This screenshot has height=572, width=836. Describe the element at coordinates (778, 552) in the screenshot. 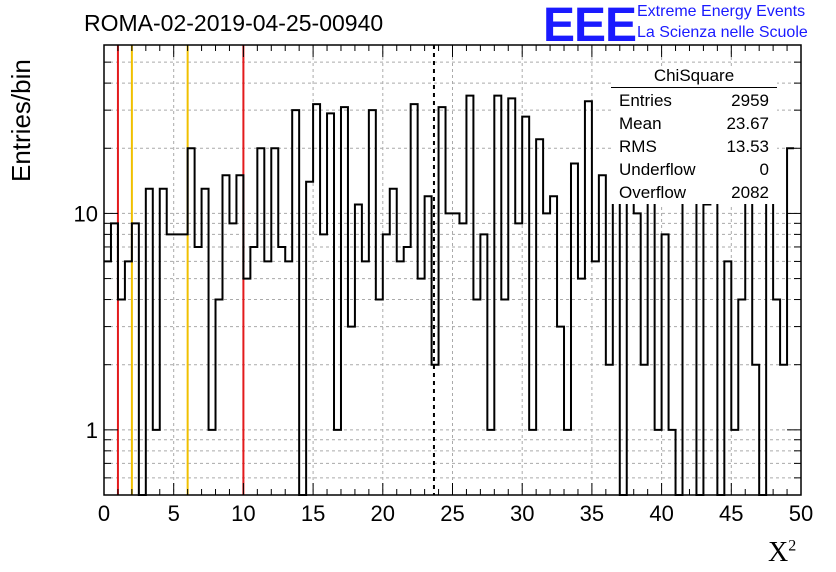

I see `x-axis-label-base: X` at that location.